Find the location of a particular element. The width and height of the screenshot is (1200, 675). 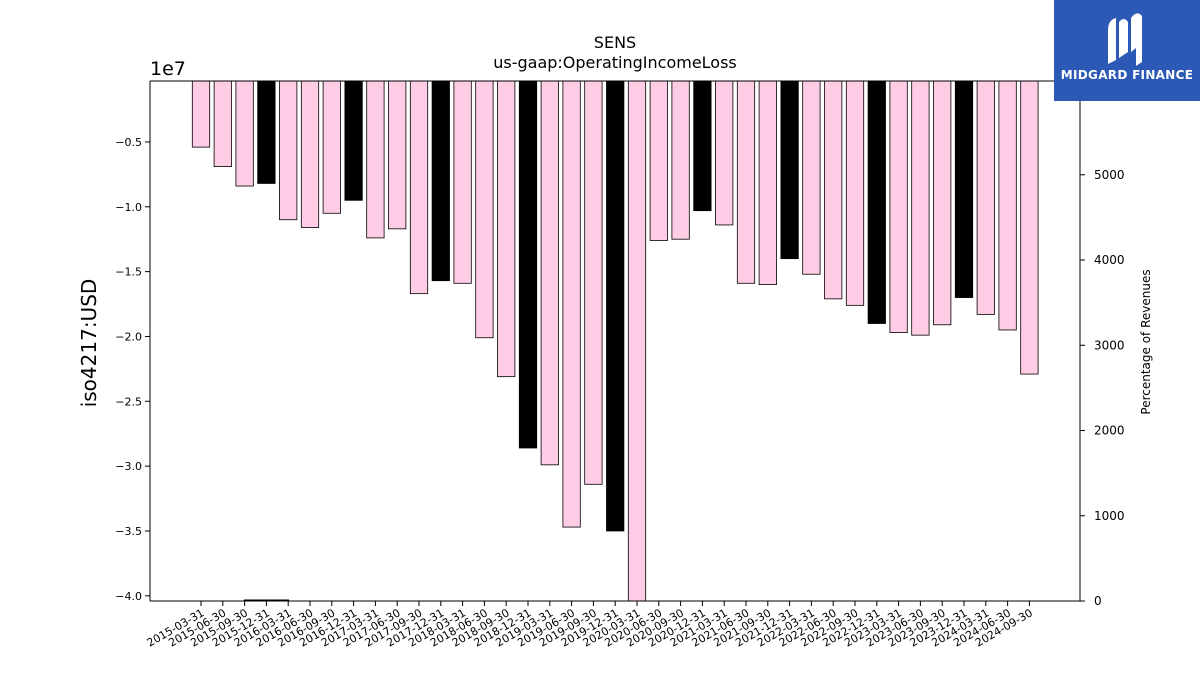

chart-title: SENS is located at coordinates (615, 42).